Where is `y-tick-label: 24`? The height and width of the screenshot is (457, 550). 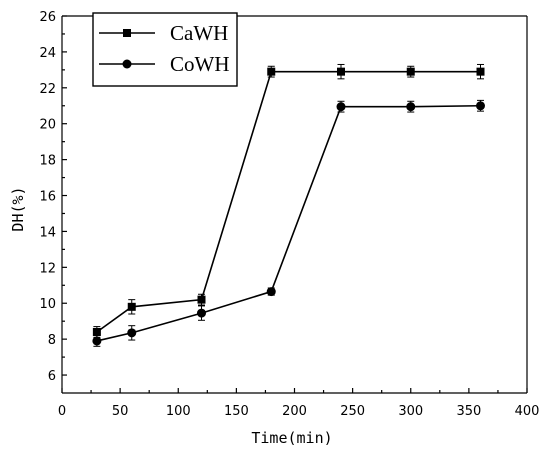 y-tick-label: 24 is located at coordinates (47, 53).